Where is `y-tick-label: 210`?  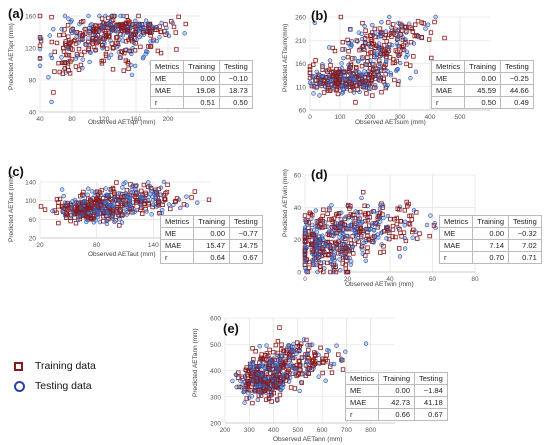 y-tick-label: 210 is located at coordinates (300, 41).